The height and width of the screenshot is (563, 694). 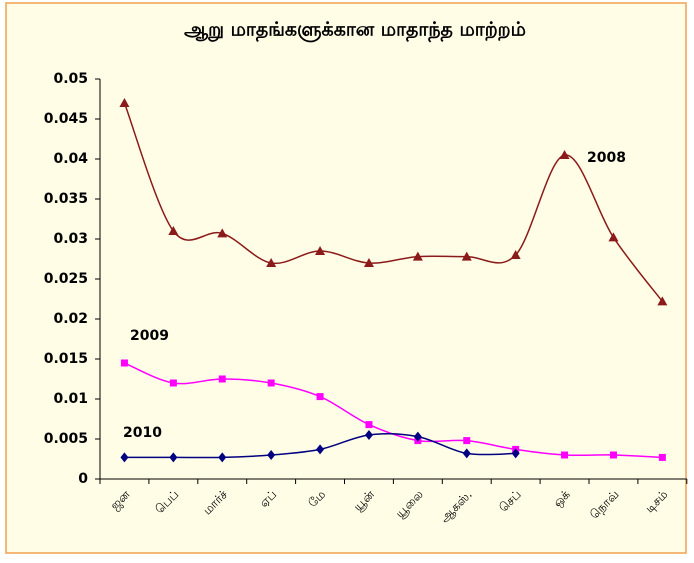 I want to click on y-tick-label: 0.025, so click(x=66, y=279).